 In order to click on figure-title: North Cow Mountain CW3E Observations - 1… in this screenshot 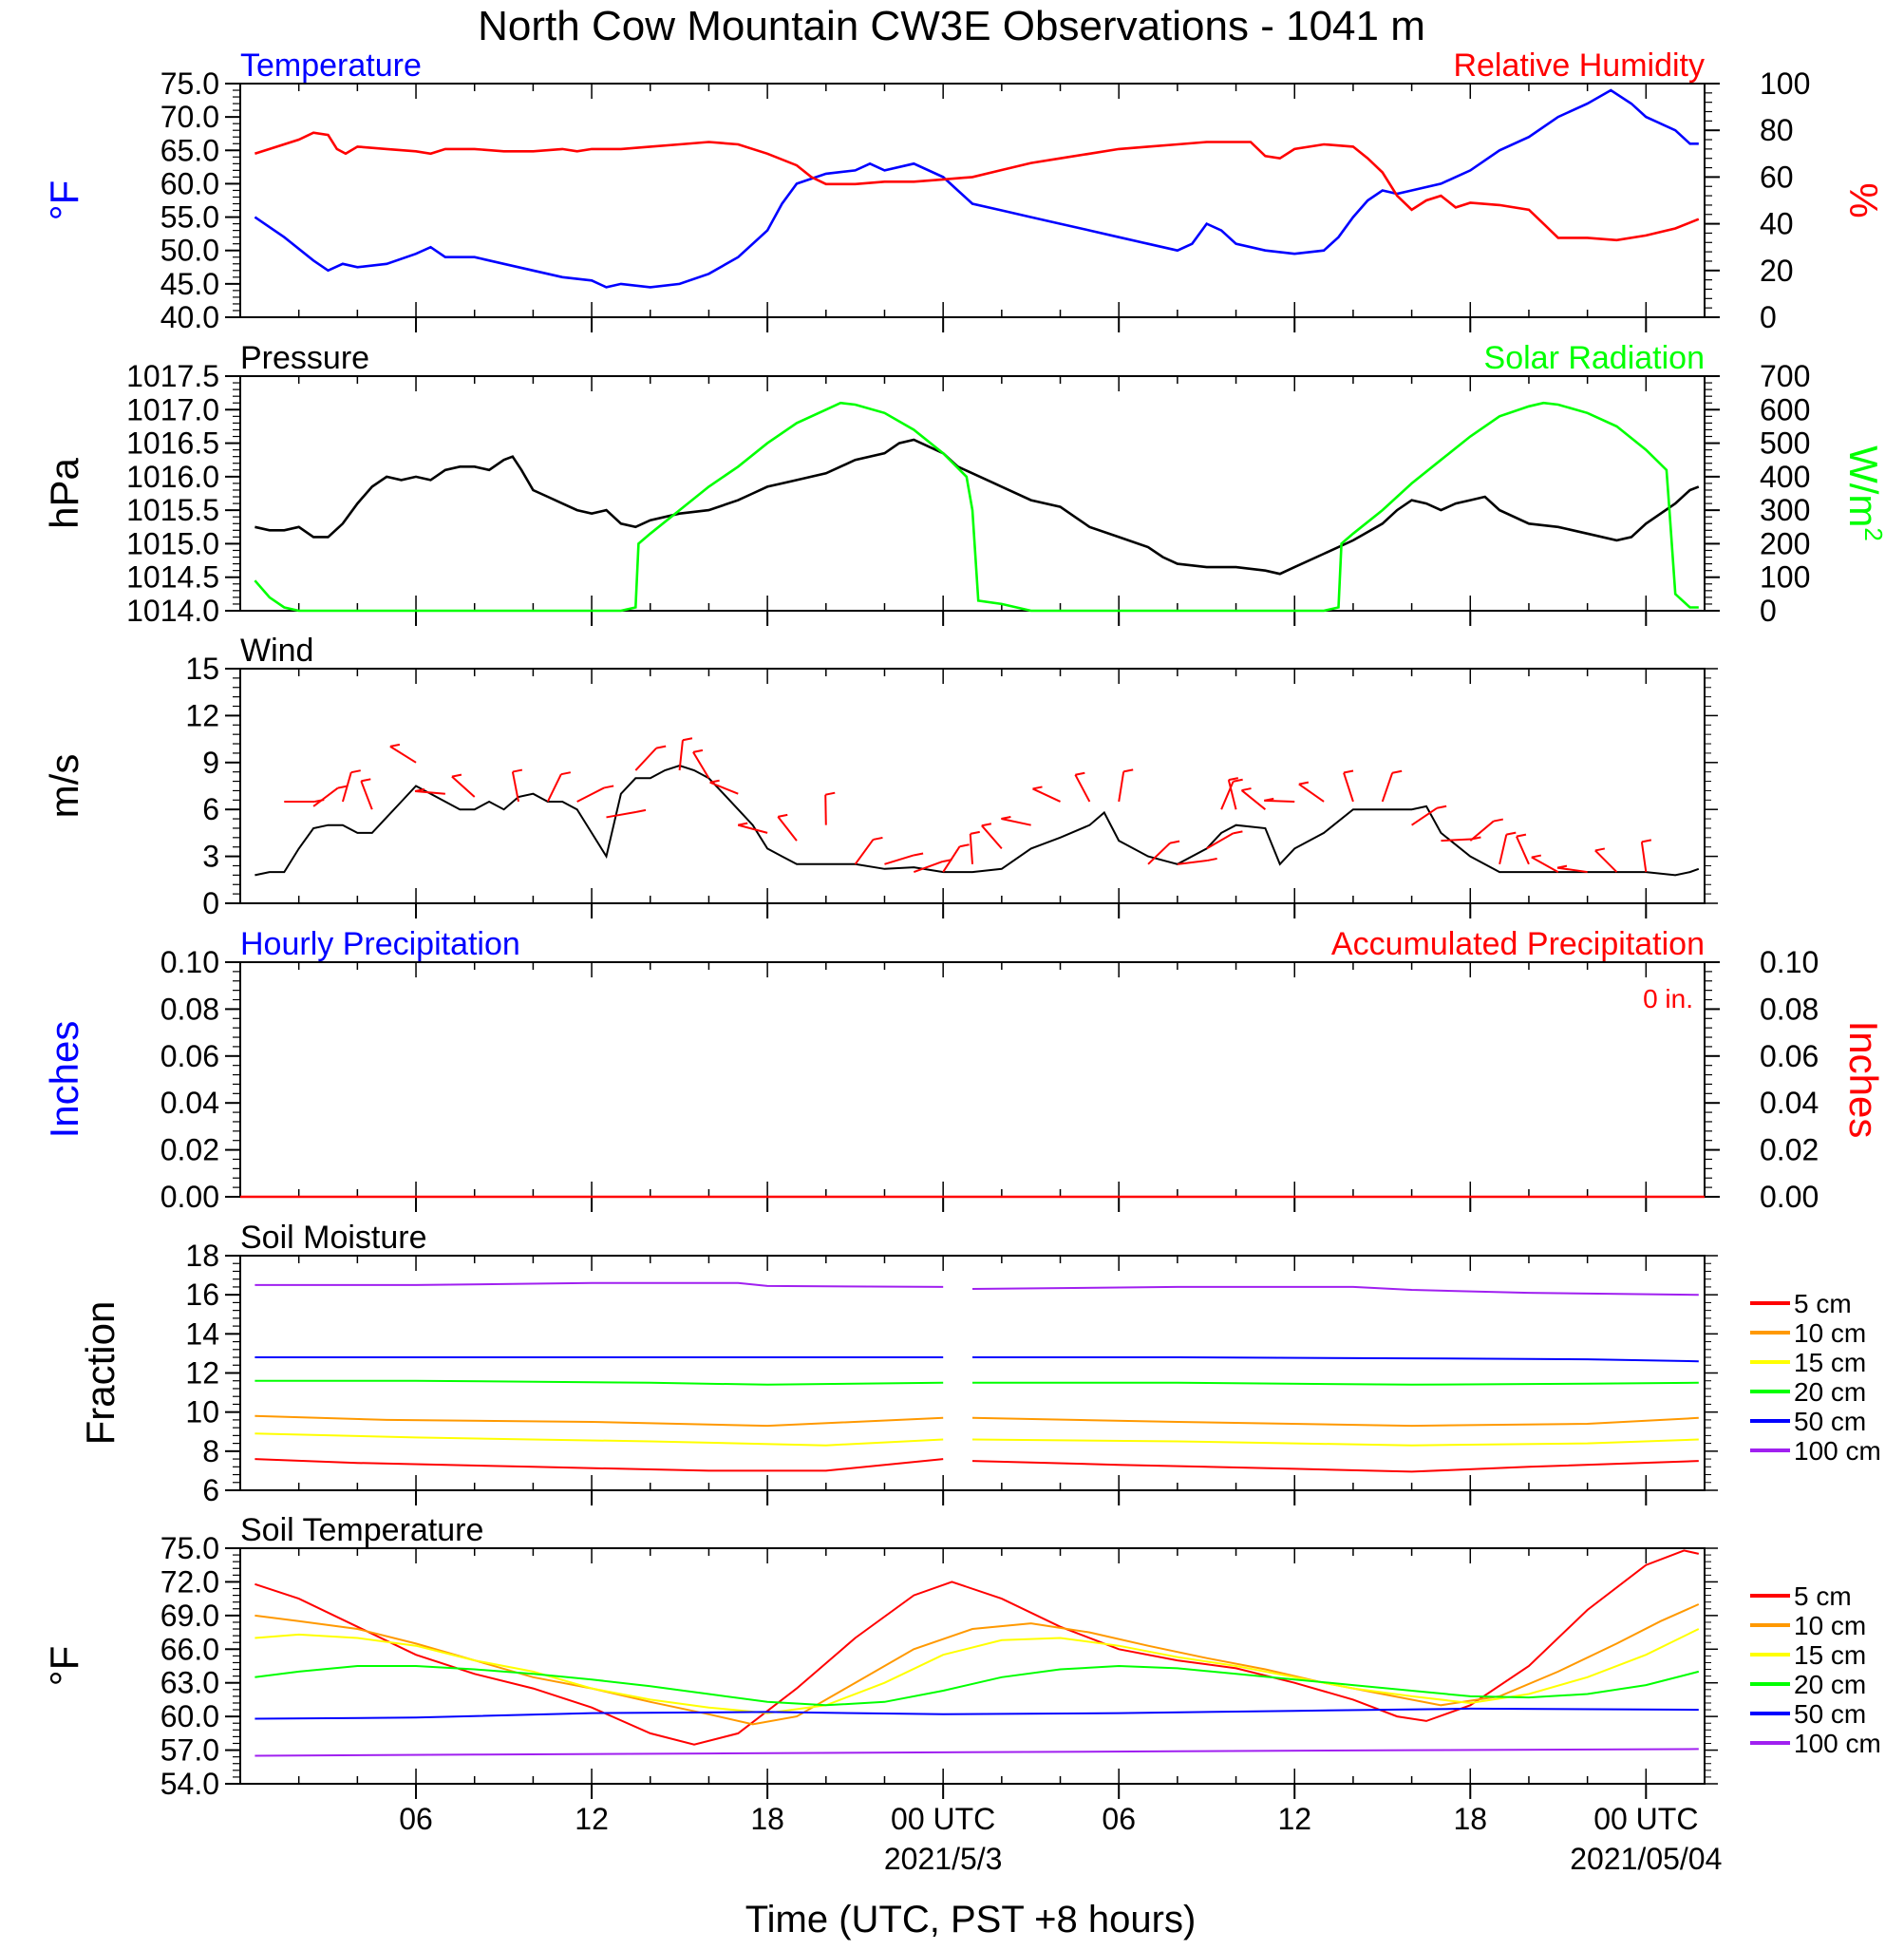, I will do `click(952, 26)`.